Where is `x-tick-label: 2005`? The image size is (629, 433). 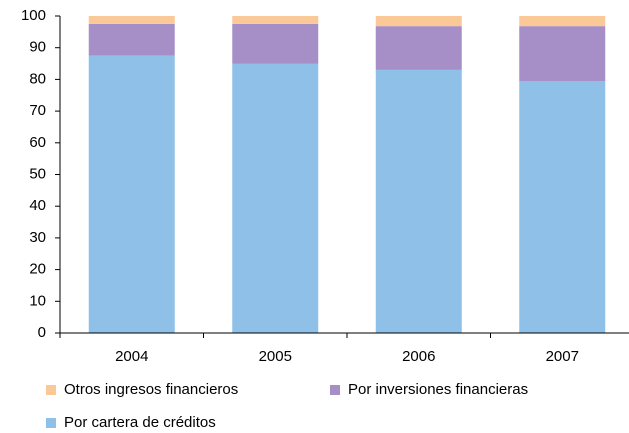
x-tick-label: 2005 is located at coordinates (275, 356).